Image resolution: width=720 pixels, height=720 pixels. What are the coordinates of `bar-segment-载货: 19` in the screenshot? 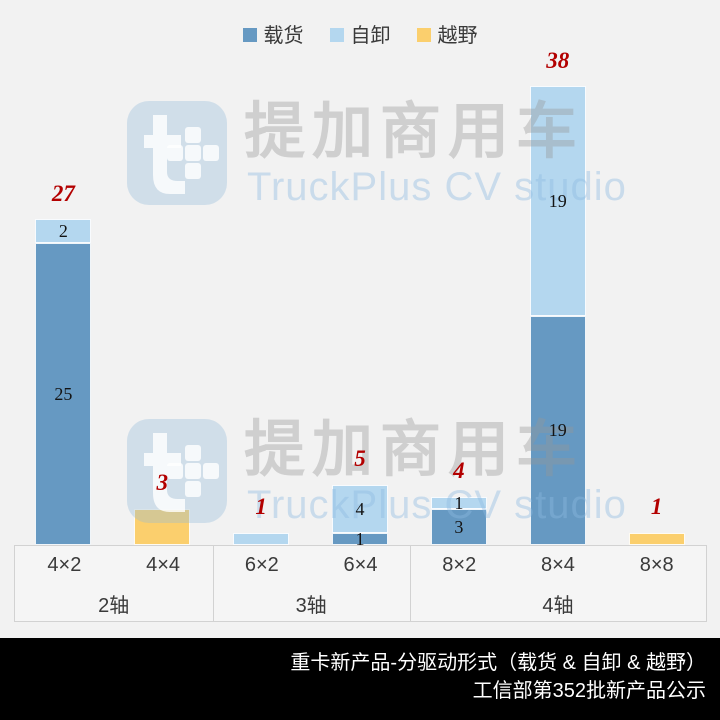 It's located at (557, 430).